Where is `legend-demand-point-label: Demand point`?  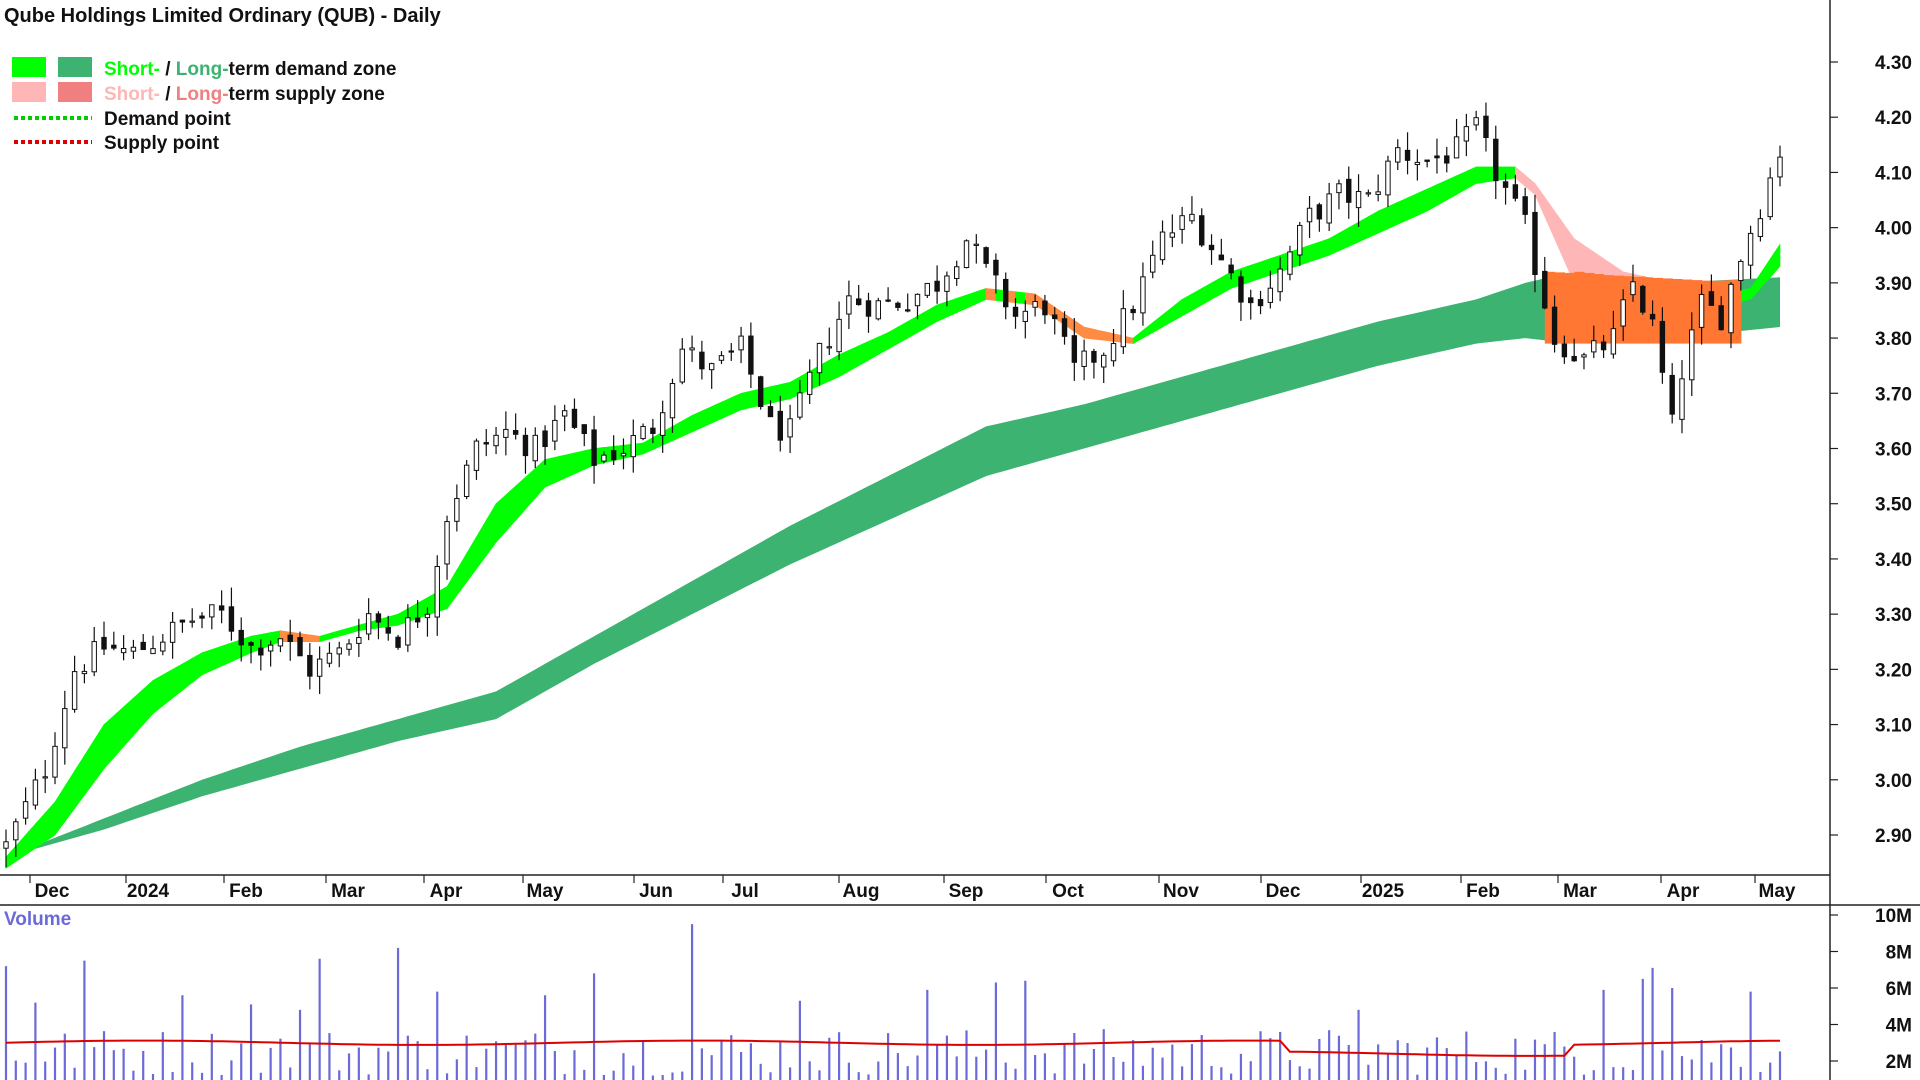
legend-demand-point-label: Demand point is located at coordinates (167, 119).